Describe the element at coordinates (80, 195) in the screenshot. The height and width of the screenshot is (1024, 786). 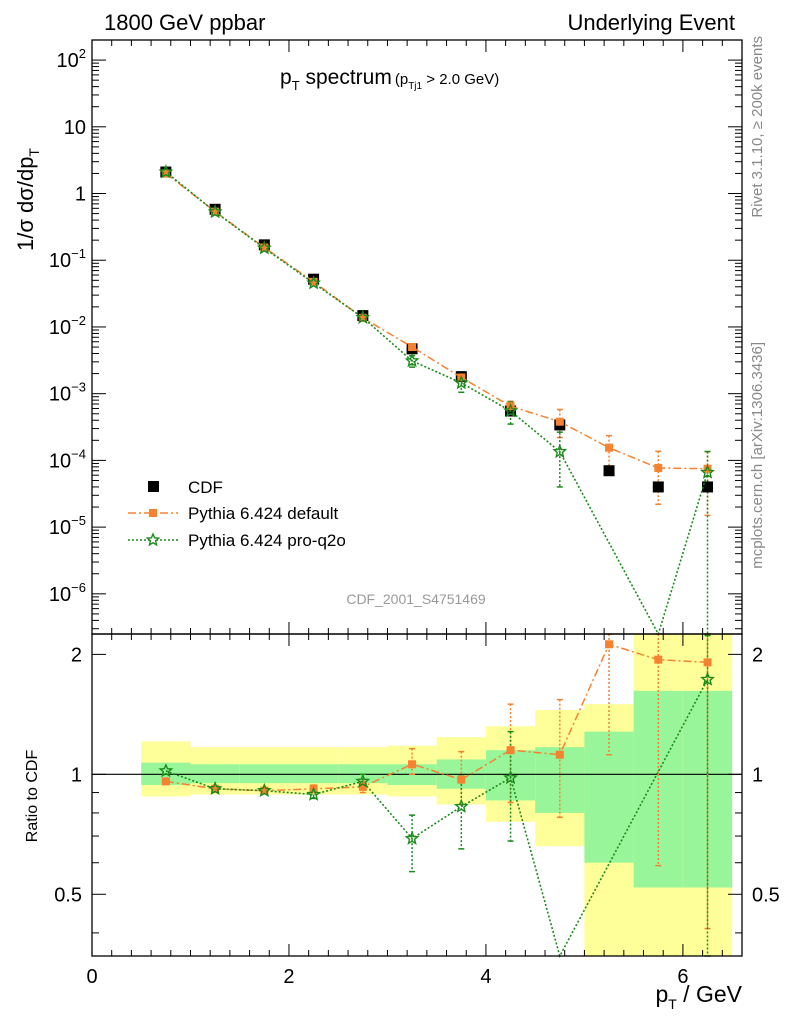
I see `y-tick-label: 1` at that location.